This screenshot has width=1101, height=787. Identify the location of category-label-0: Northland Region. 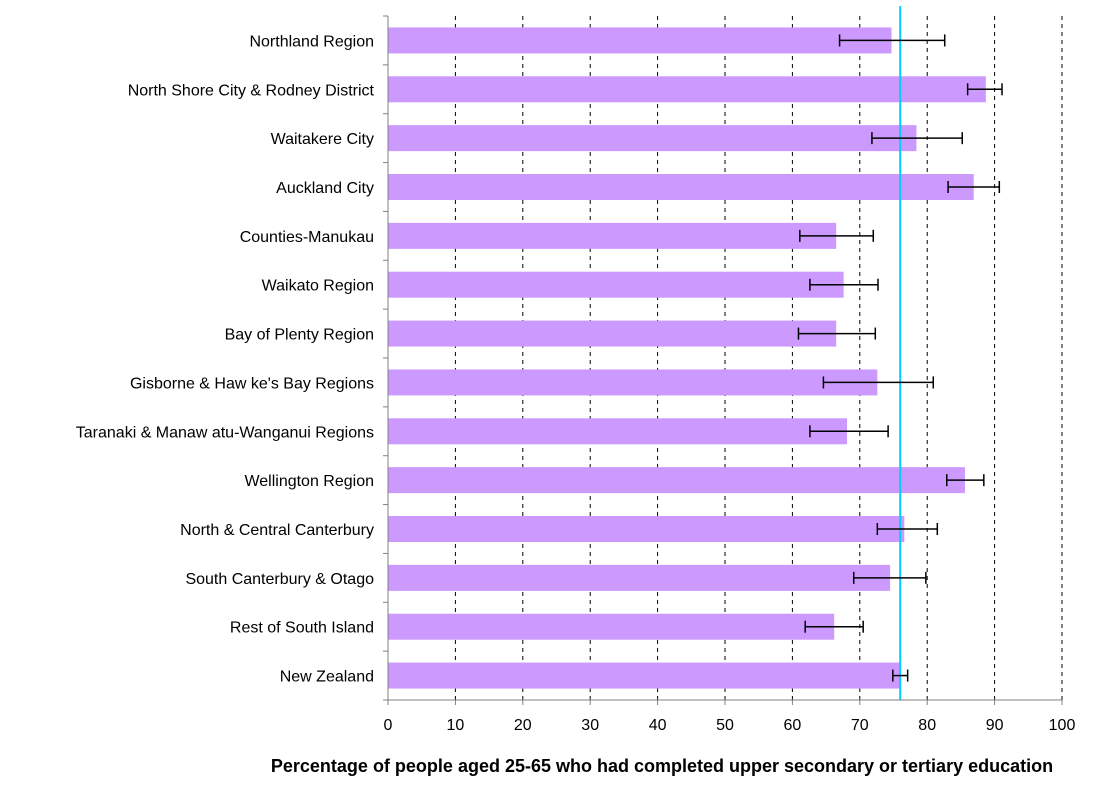
(311, 41).